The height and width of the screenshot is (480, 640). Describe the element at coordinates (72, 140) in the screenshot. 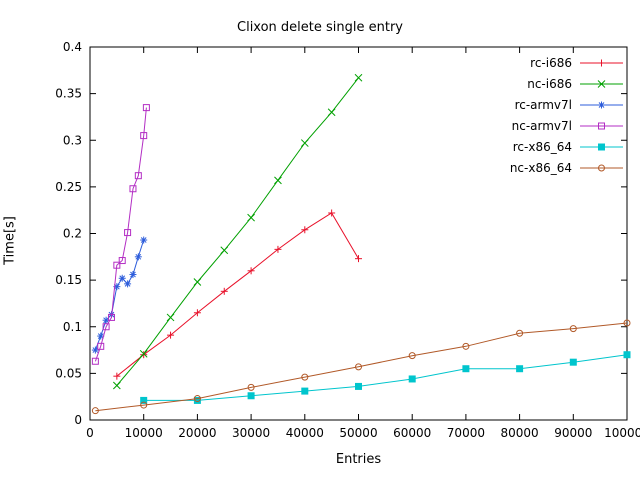

I see `y-tick-label: 0.3` at that location.